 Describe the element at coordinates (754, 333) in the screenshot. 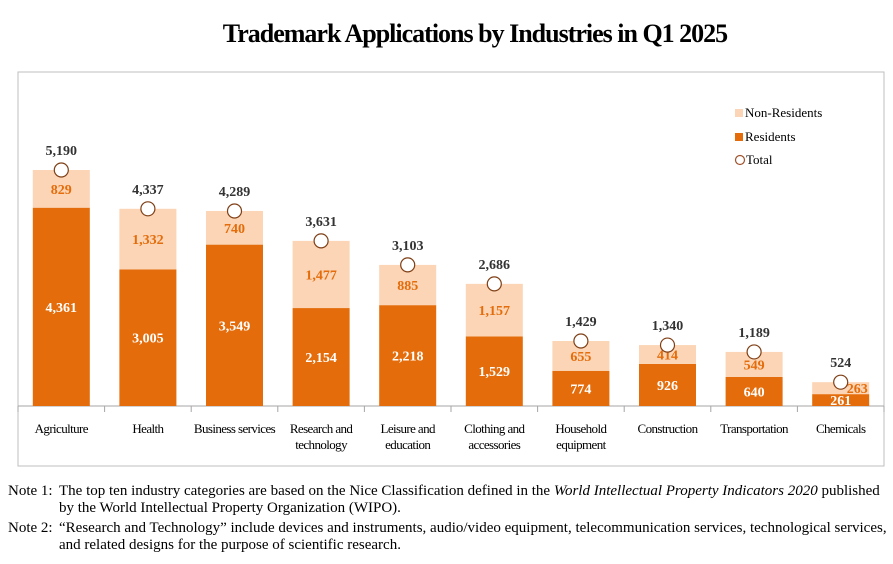

I see `label-total-transportation: 1,189` at that location.